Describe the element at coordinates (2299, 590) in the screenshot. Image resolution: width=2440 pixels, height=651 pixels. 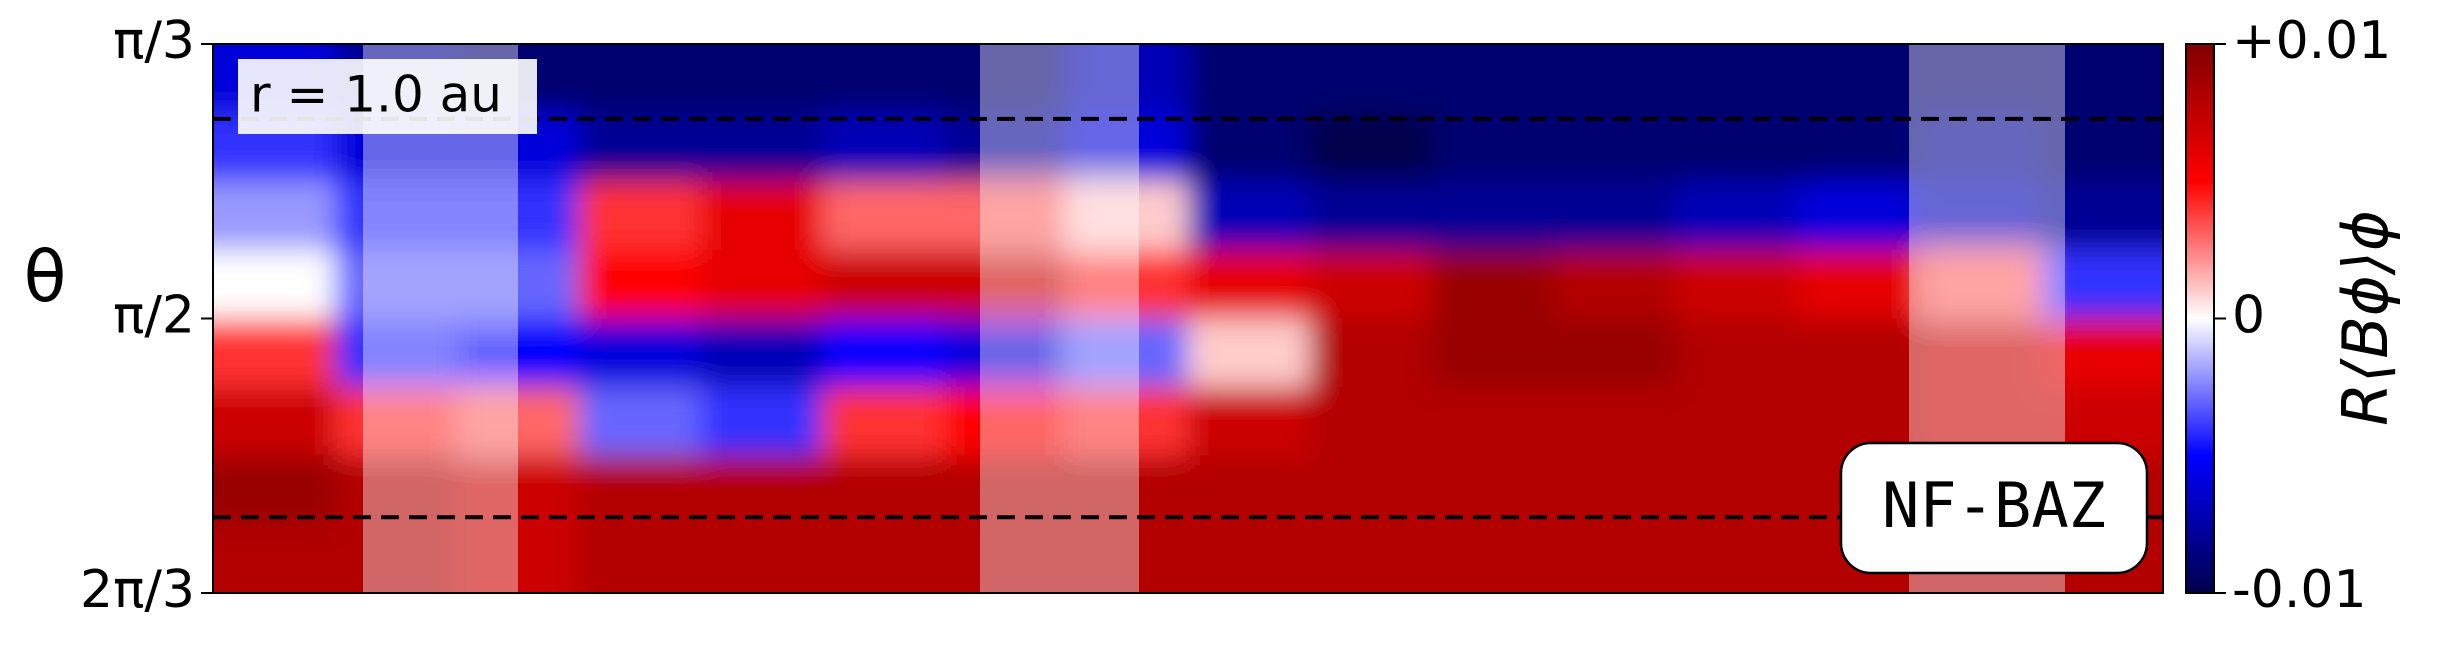
I see `colorbar-tick-label: -0.01` at that location.